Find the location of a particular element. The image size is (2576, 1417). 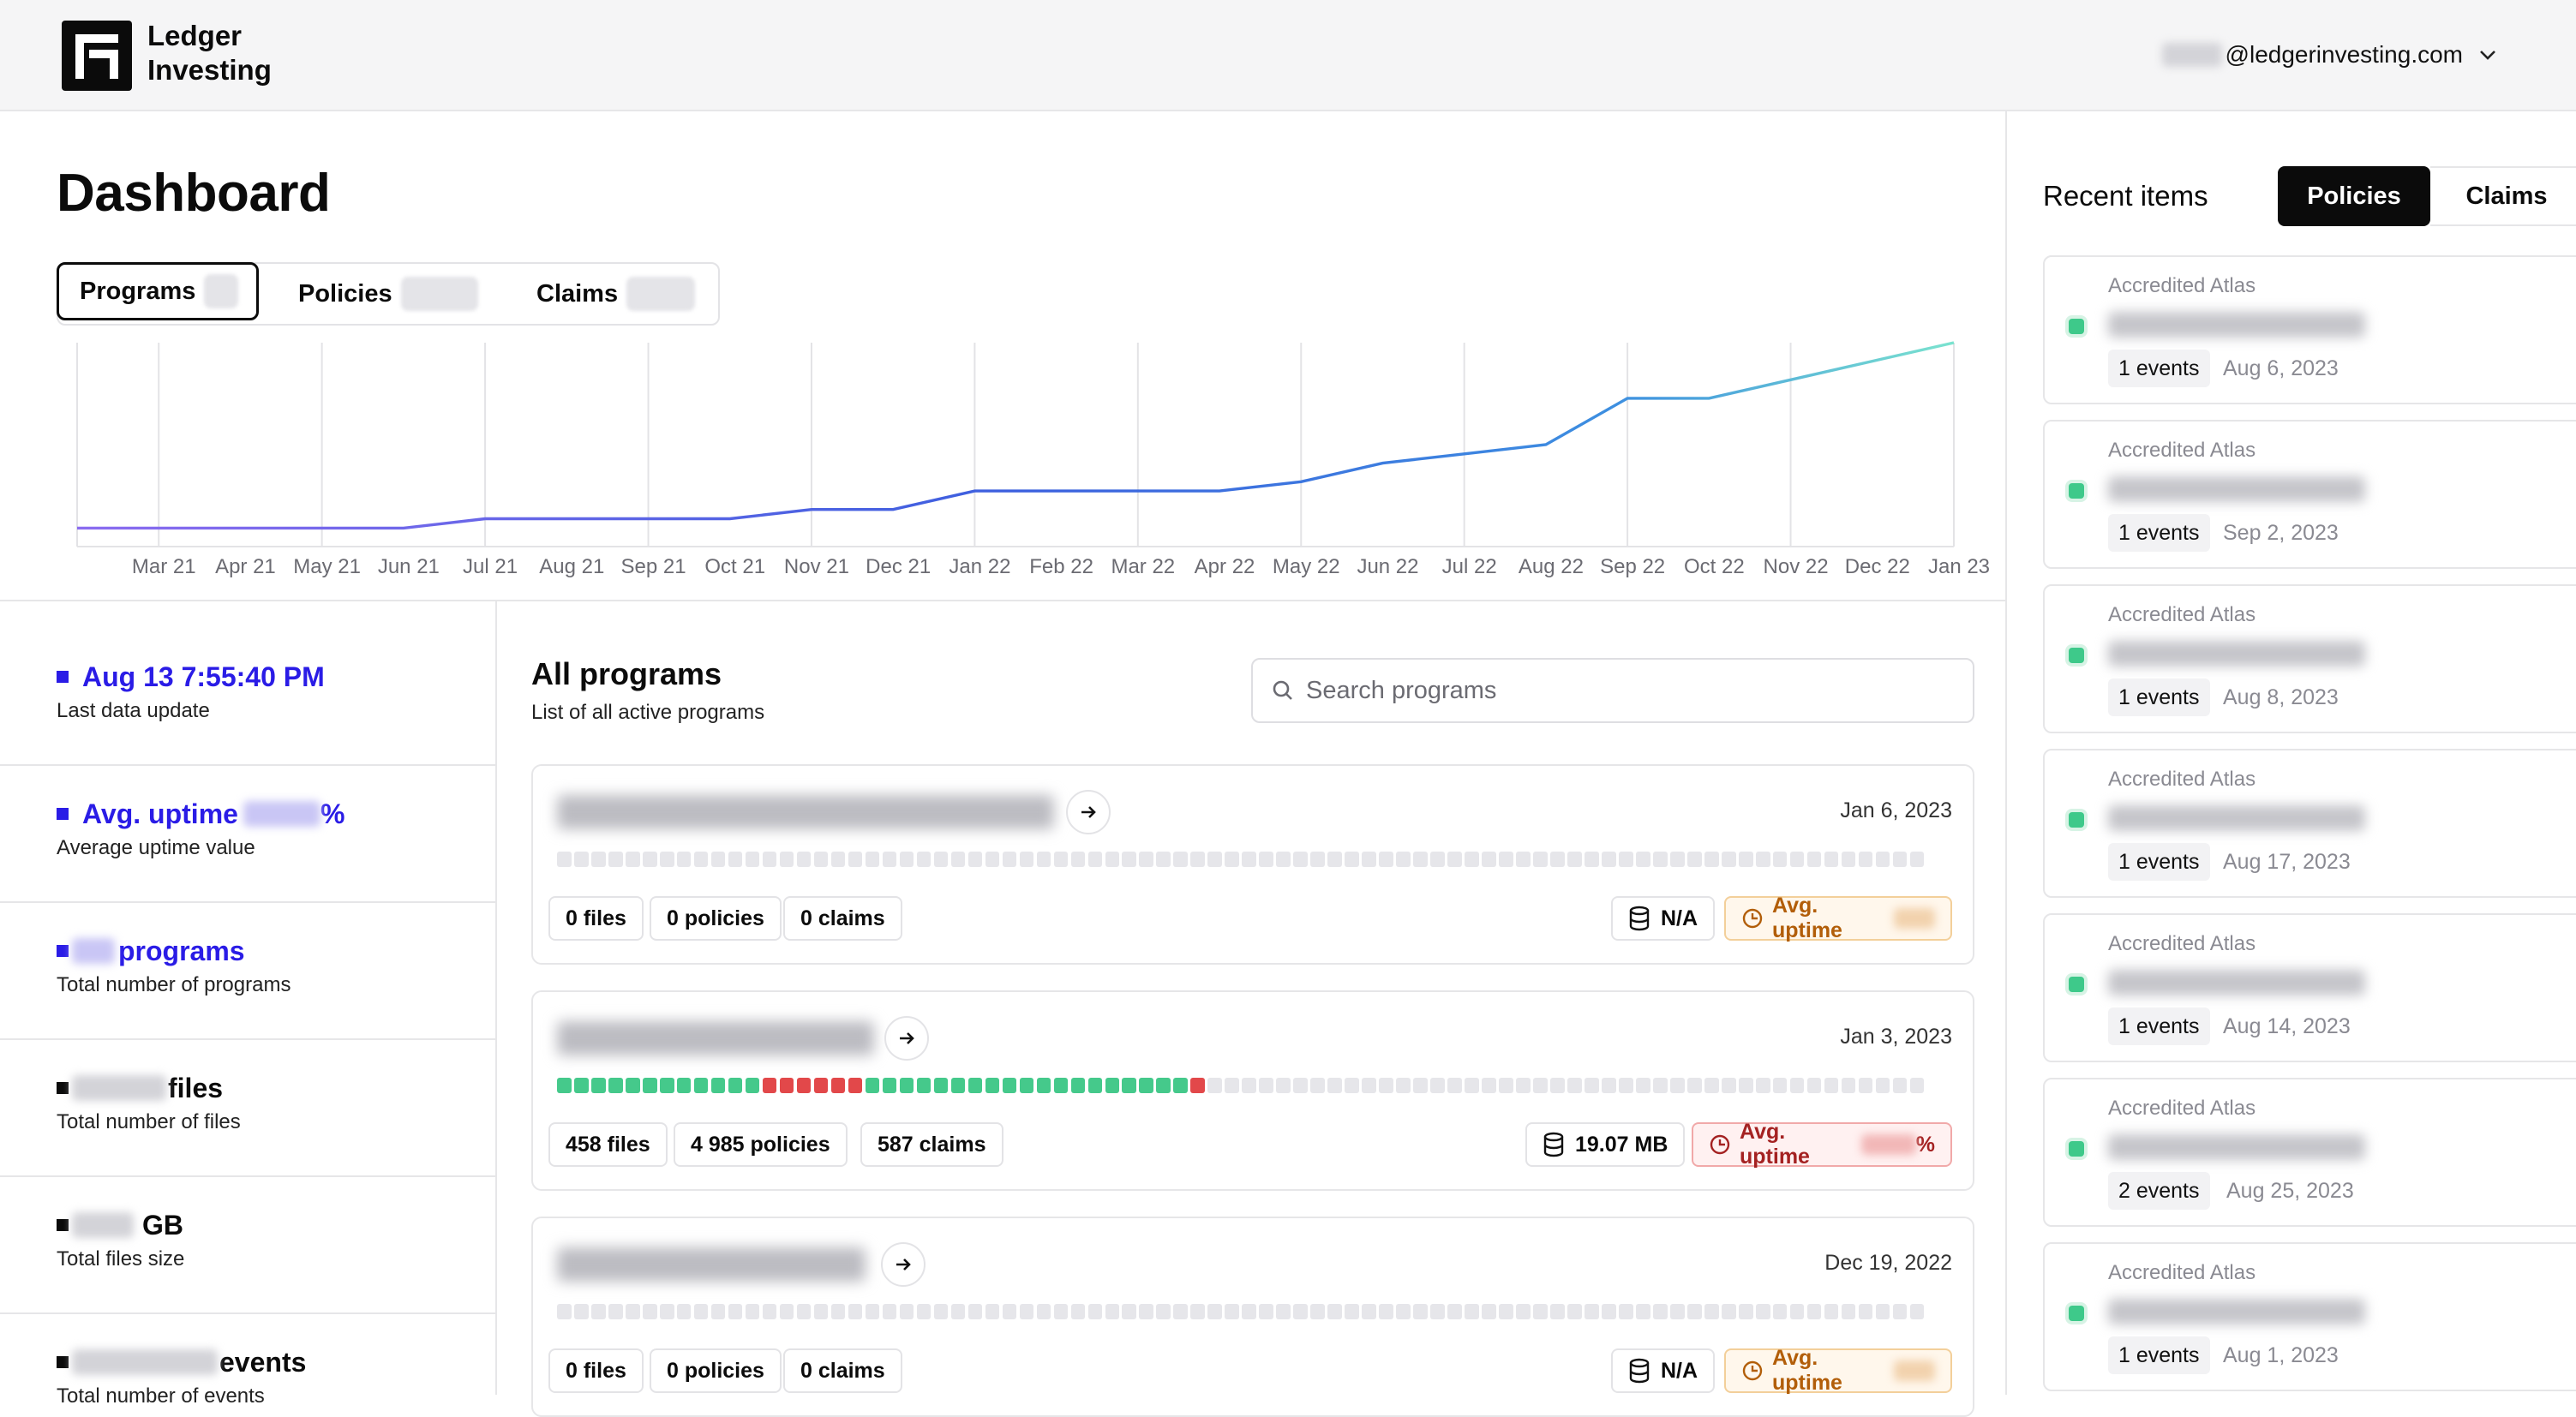

brand-line-1: Ledger is located at coordinates (195, 35).